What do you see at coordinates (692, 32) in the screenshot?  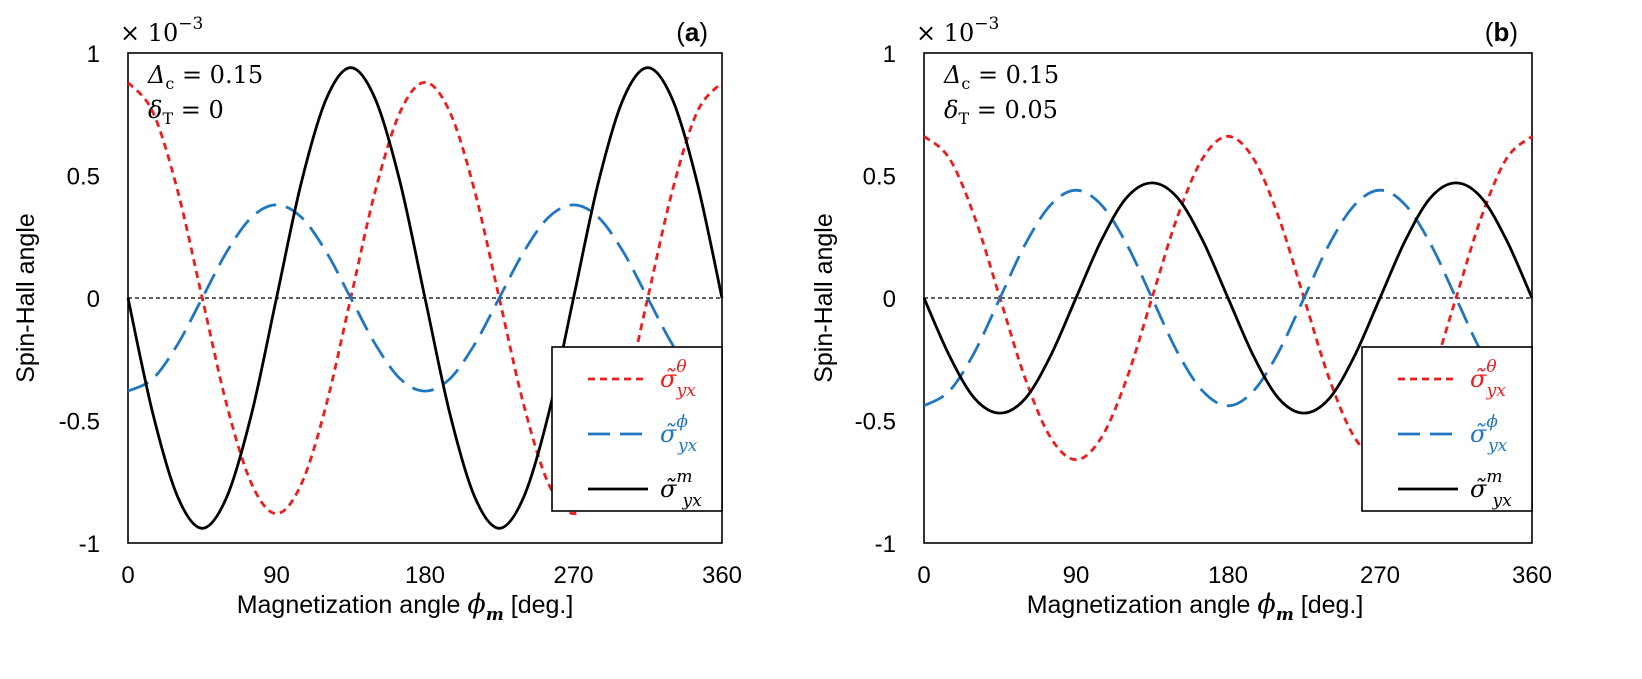 I see `panel-label: (a)` at bounding box center [692, 32].